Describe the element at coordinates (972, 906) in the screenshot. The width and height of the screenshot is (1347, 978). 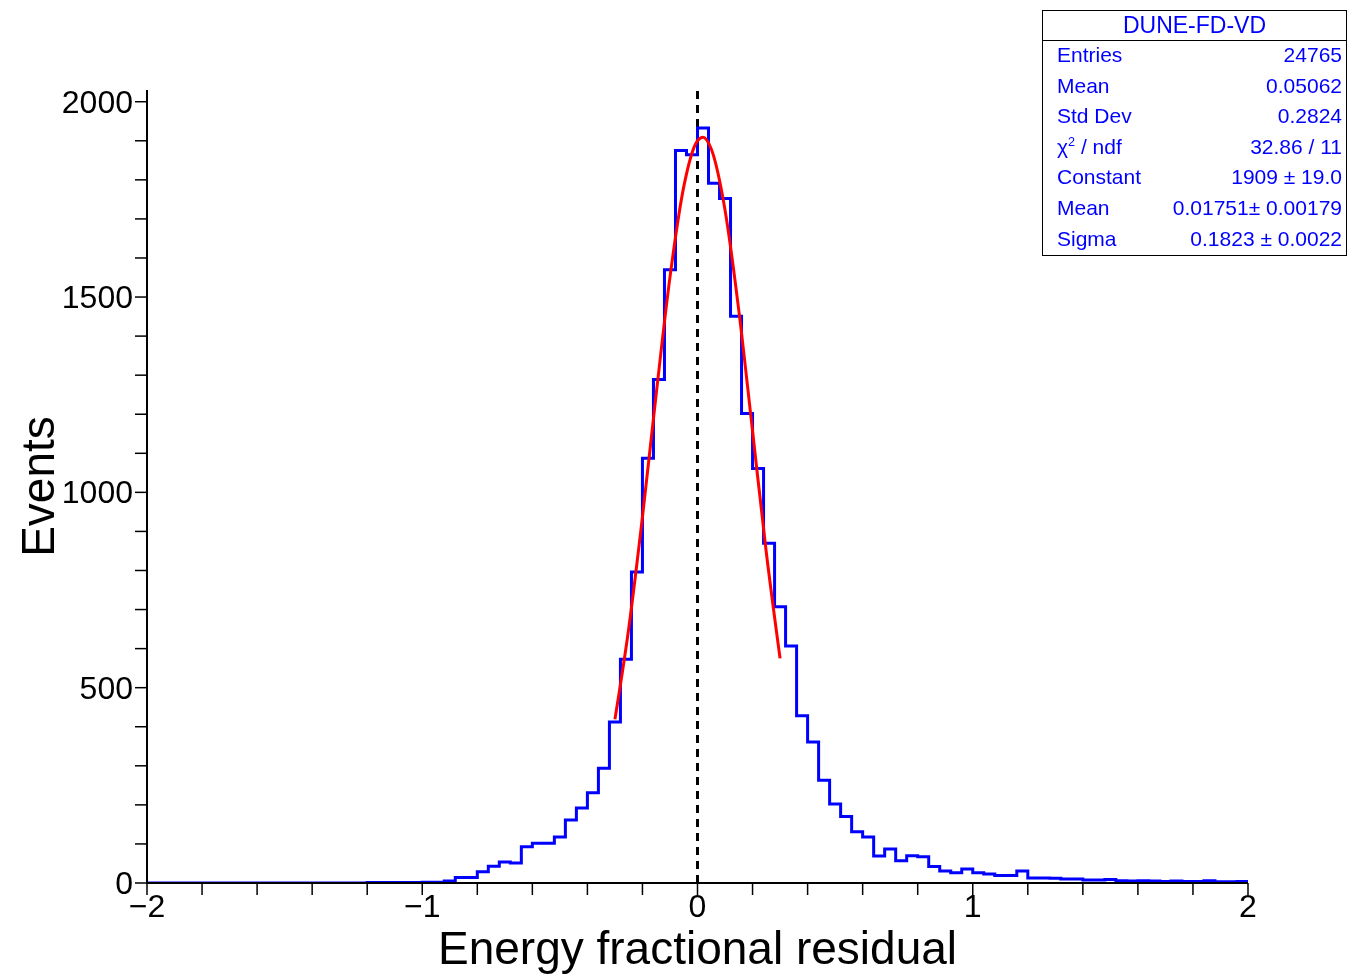
I see `x-tick-label: 1` at that location.